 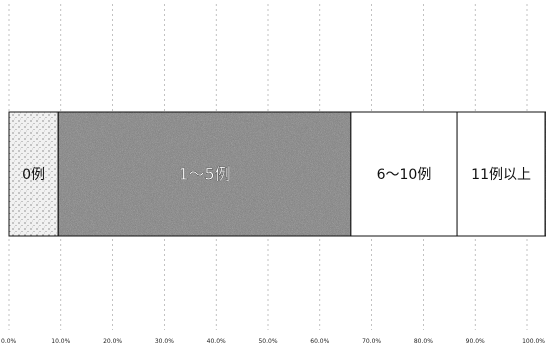 I want to click on segment-label-3: 11例以上, so click(x=501, y=175).